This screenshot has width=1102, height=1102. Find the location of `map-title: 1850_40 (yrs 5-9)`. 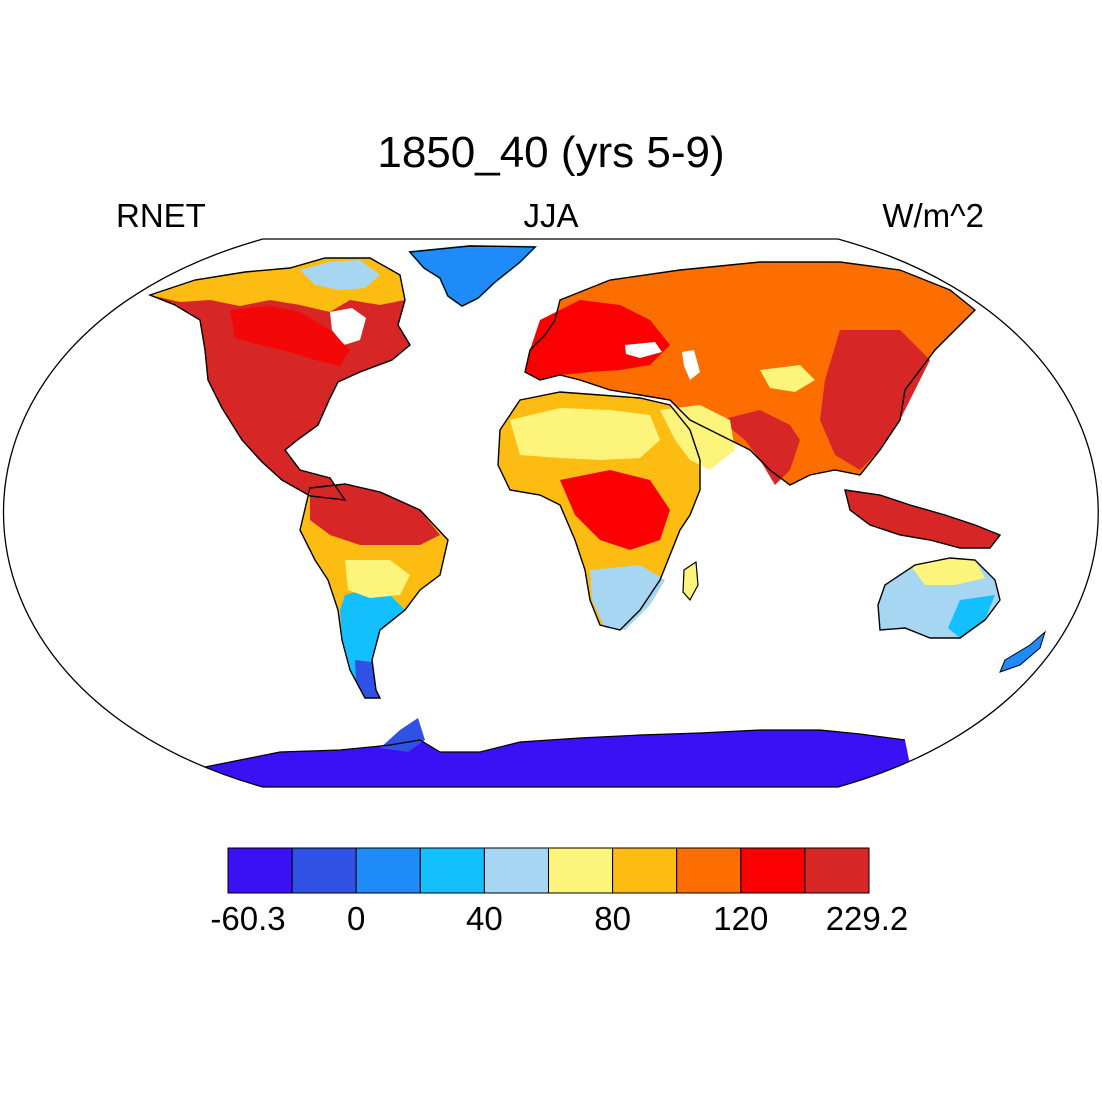

map-title: 1850_40 (yrs 5-9) is located at coordinates (551, 152).